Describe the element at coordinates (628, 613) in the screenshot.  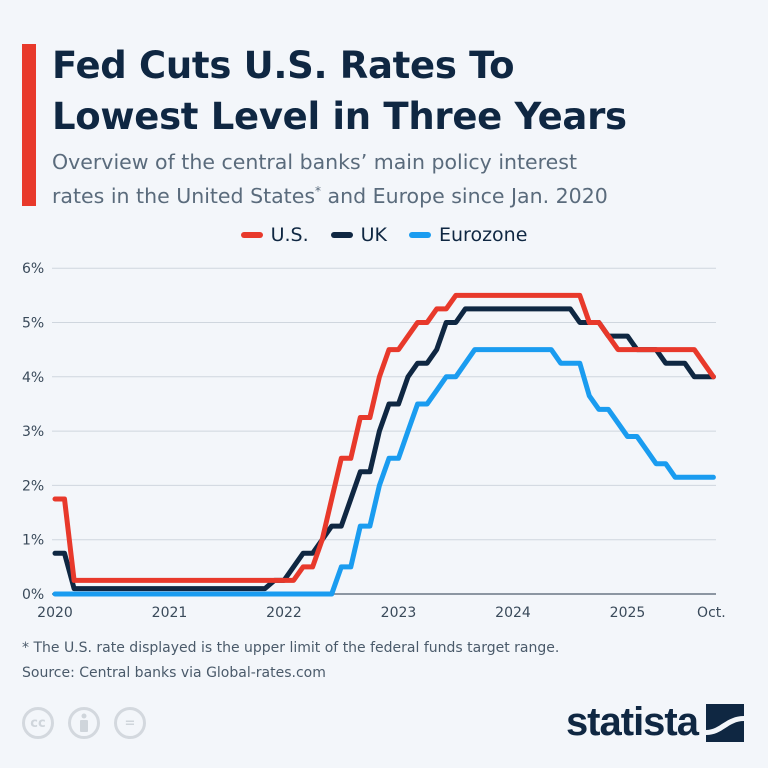
I see `x-tick-label: 2025` at that location.